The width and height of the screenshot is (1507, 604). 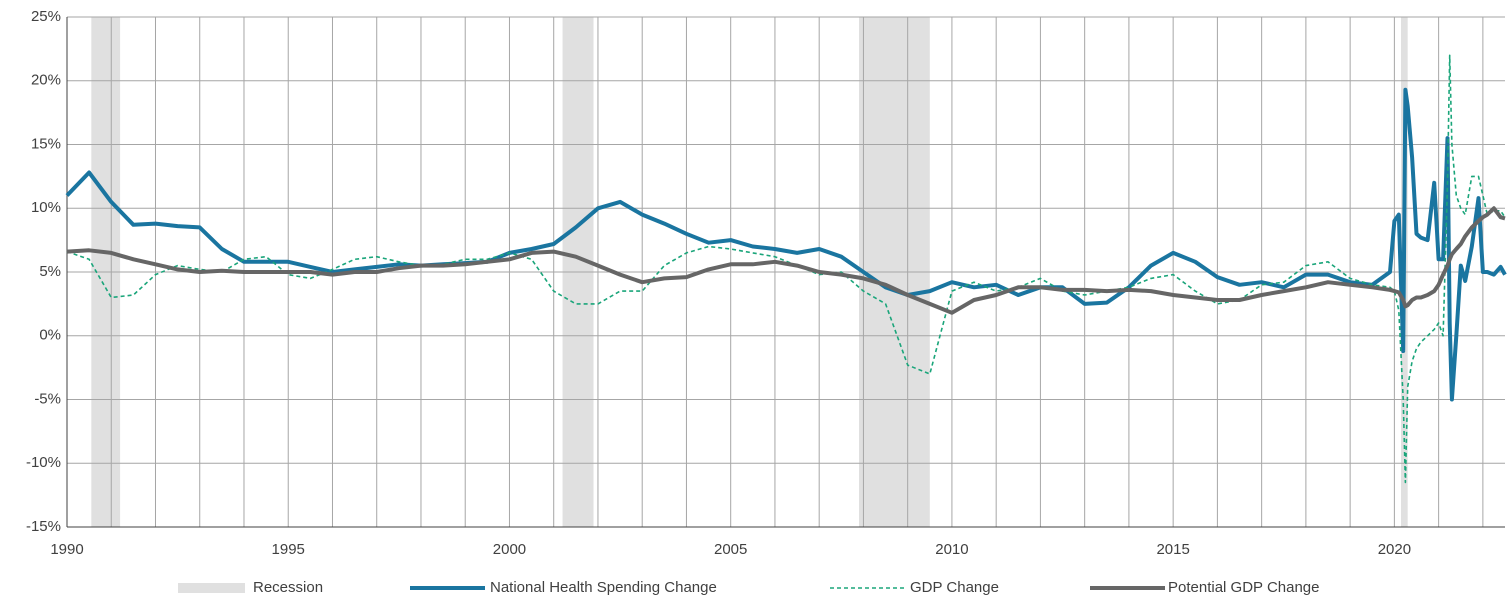 What do you see at coordinates (211, 588) in the screenshot?
I see `legend-swatch` at bounding box center [211, 588].